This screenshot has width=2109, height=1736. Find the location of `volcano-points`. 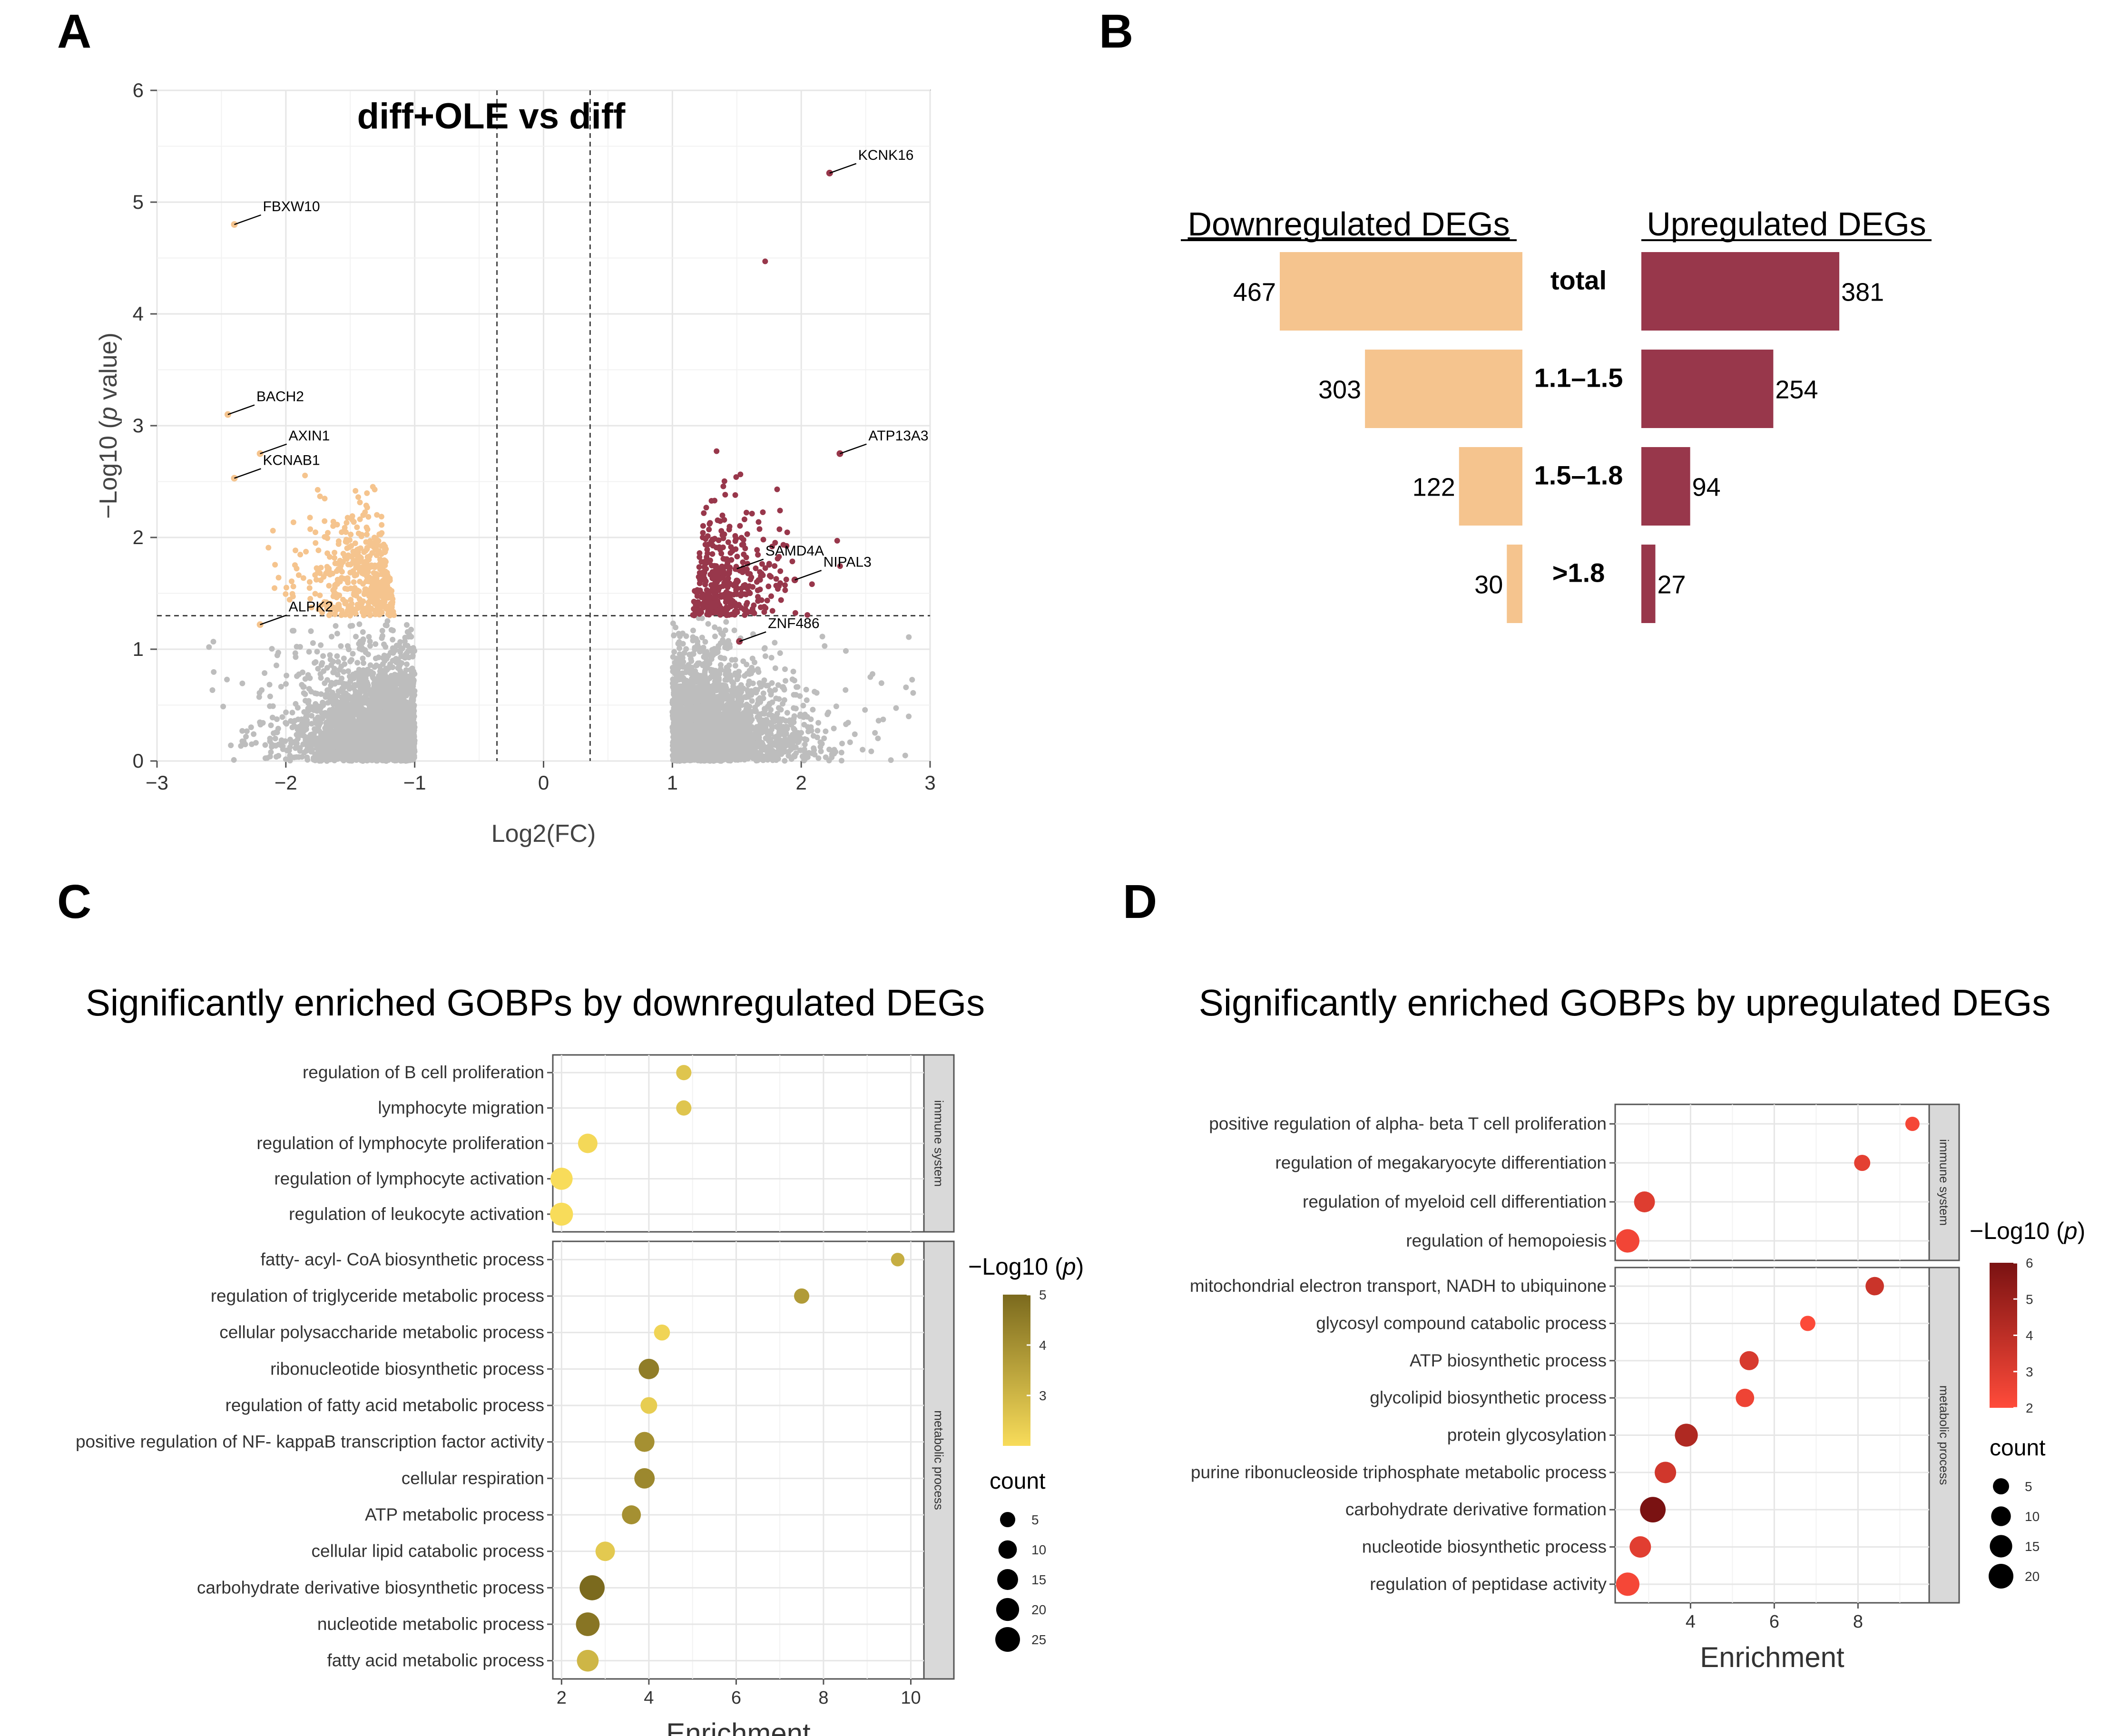

volcano-points is located at coordinates (561, 511).